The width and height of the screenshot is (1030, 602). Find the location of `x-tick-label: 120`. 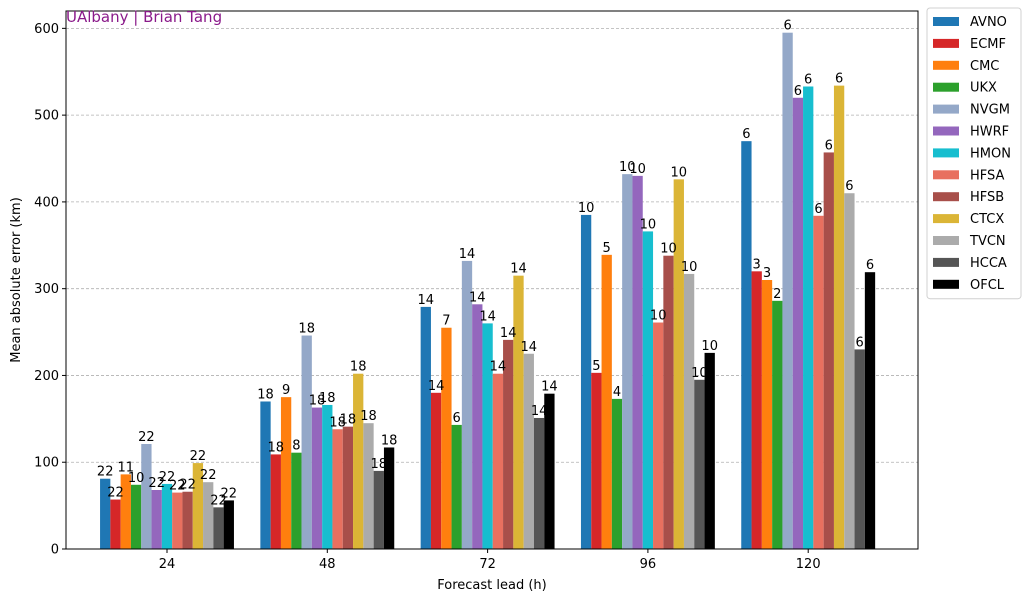

x-tick-label: 120 is located at coordinates (808, 564).